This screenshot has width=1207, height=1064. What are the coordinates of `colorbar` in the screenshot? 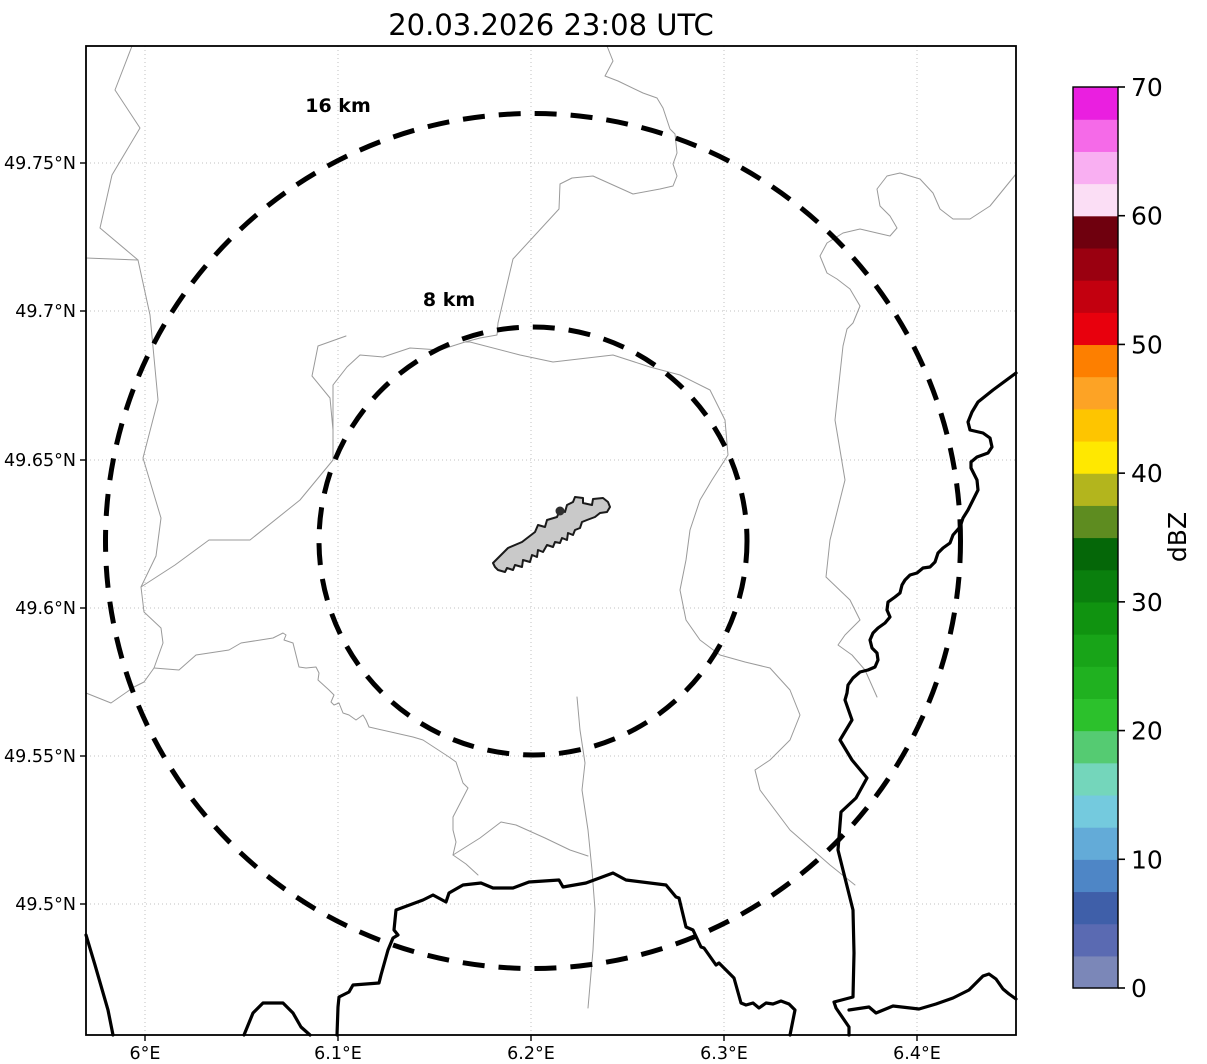 It's located at (1095, 538).